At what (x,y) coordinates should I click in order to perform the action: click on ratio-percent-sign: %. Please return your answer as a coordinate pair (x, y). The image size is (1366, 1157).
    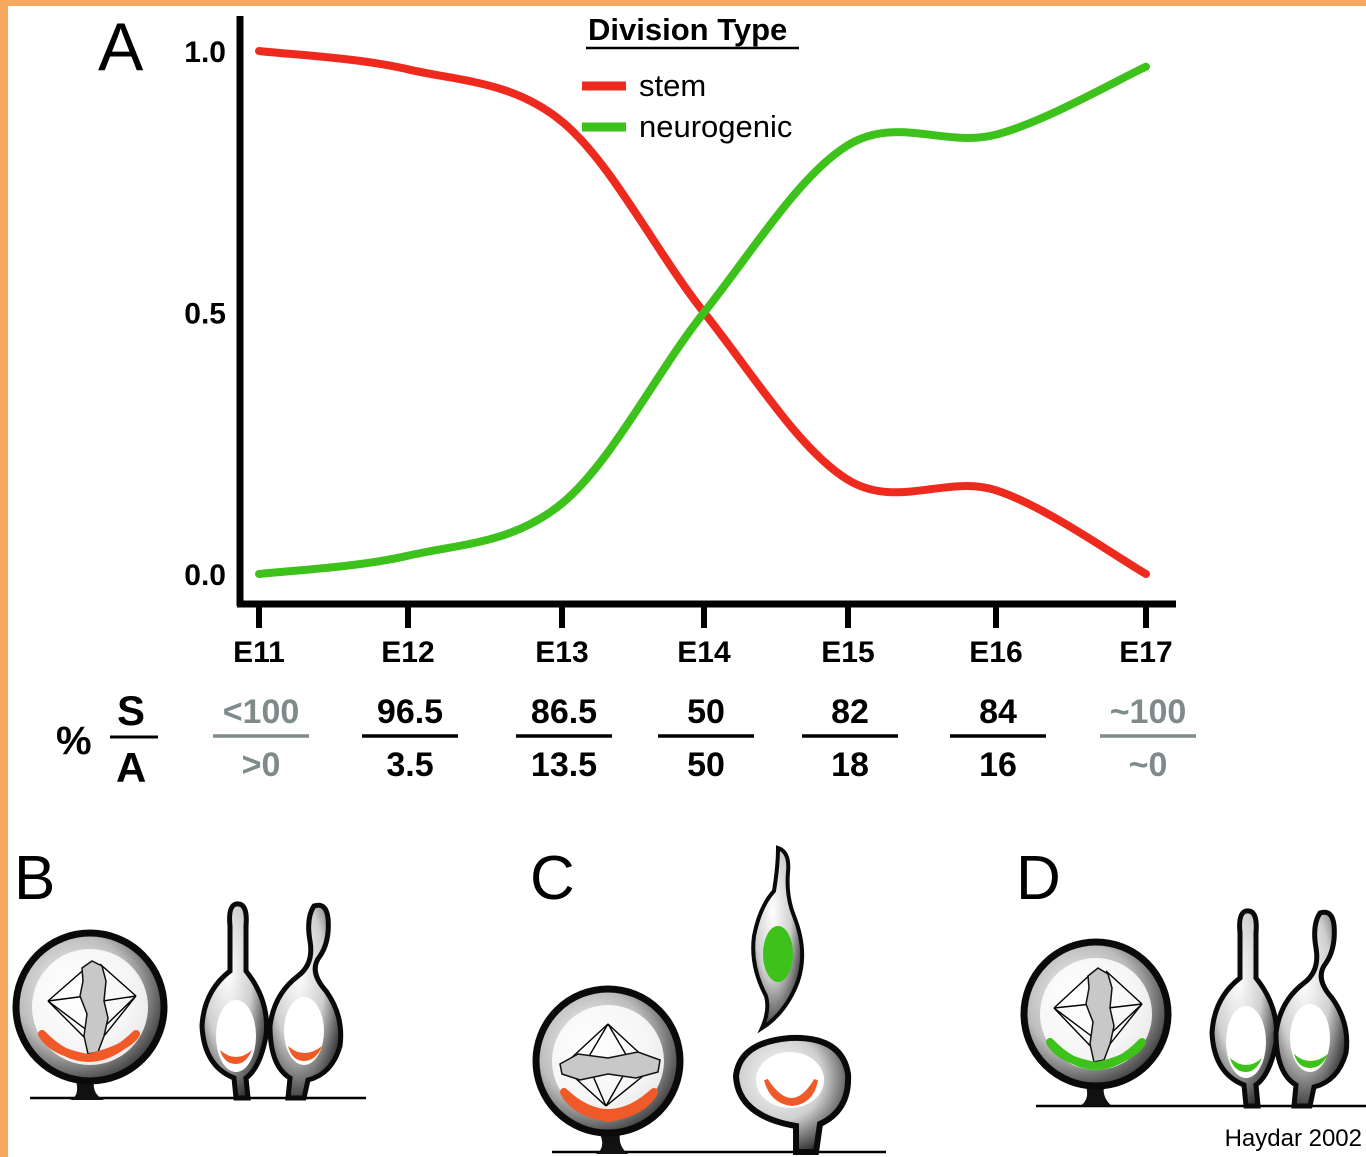
    Looking at the image, I should click on (74, 741).